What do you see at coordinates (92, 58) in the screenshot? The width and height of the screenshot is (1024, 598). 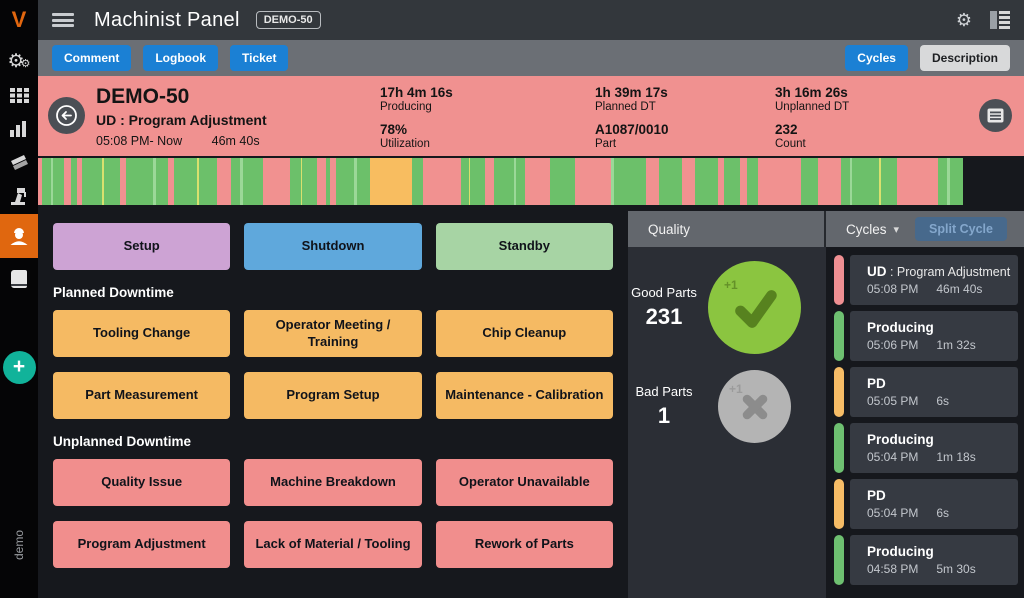 I see `comment-button: Comment` at bounding box center [92, 58].